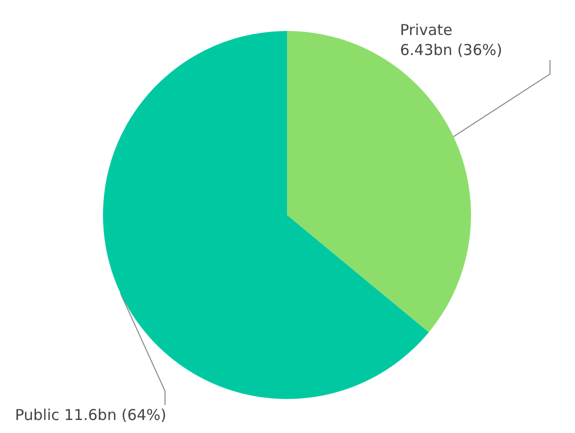 The image size is (575, 433). I want to click on data-label: 6.43bn (36%), so click(451, 50).